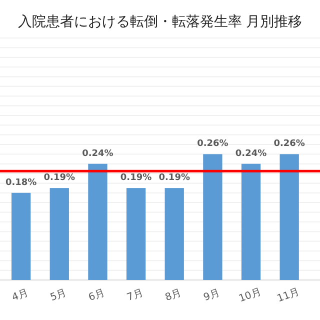 This screenshot has height=320, width=320. I want to click on data-label: 0.18%, so click(21, 183).